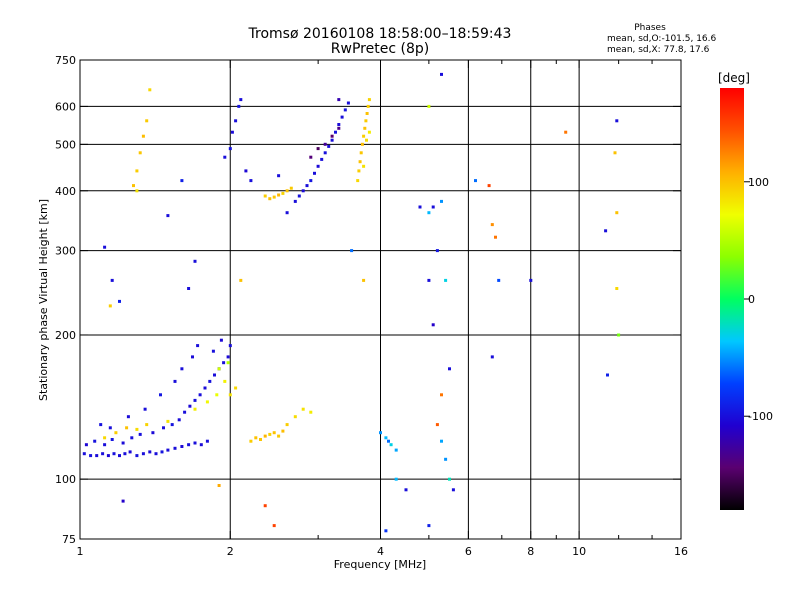 The height and width of the screenshot is (600, 800). Describe the element at coordinates (380, 551) in the screenshot. I see `x-tick-label: 4` at that location.